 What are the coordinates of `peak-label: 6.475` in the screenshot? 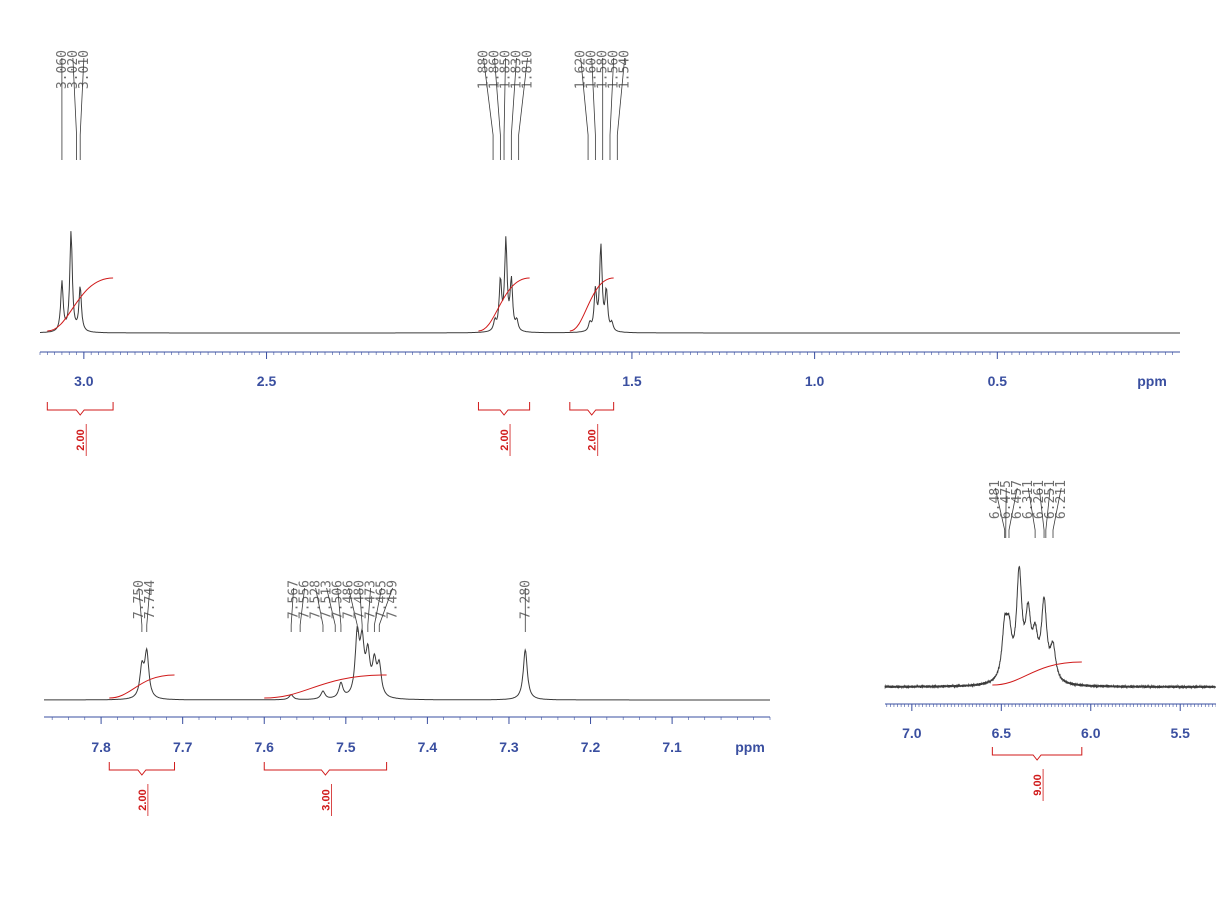 It's located at (1006, 499).